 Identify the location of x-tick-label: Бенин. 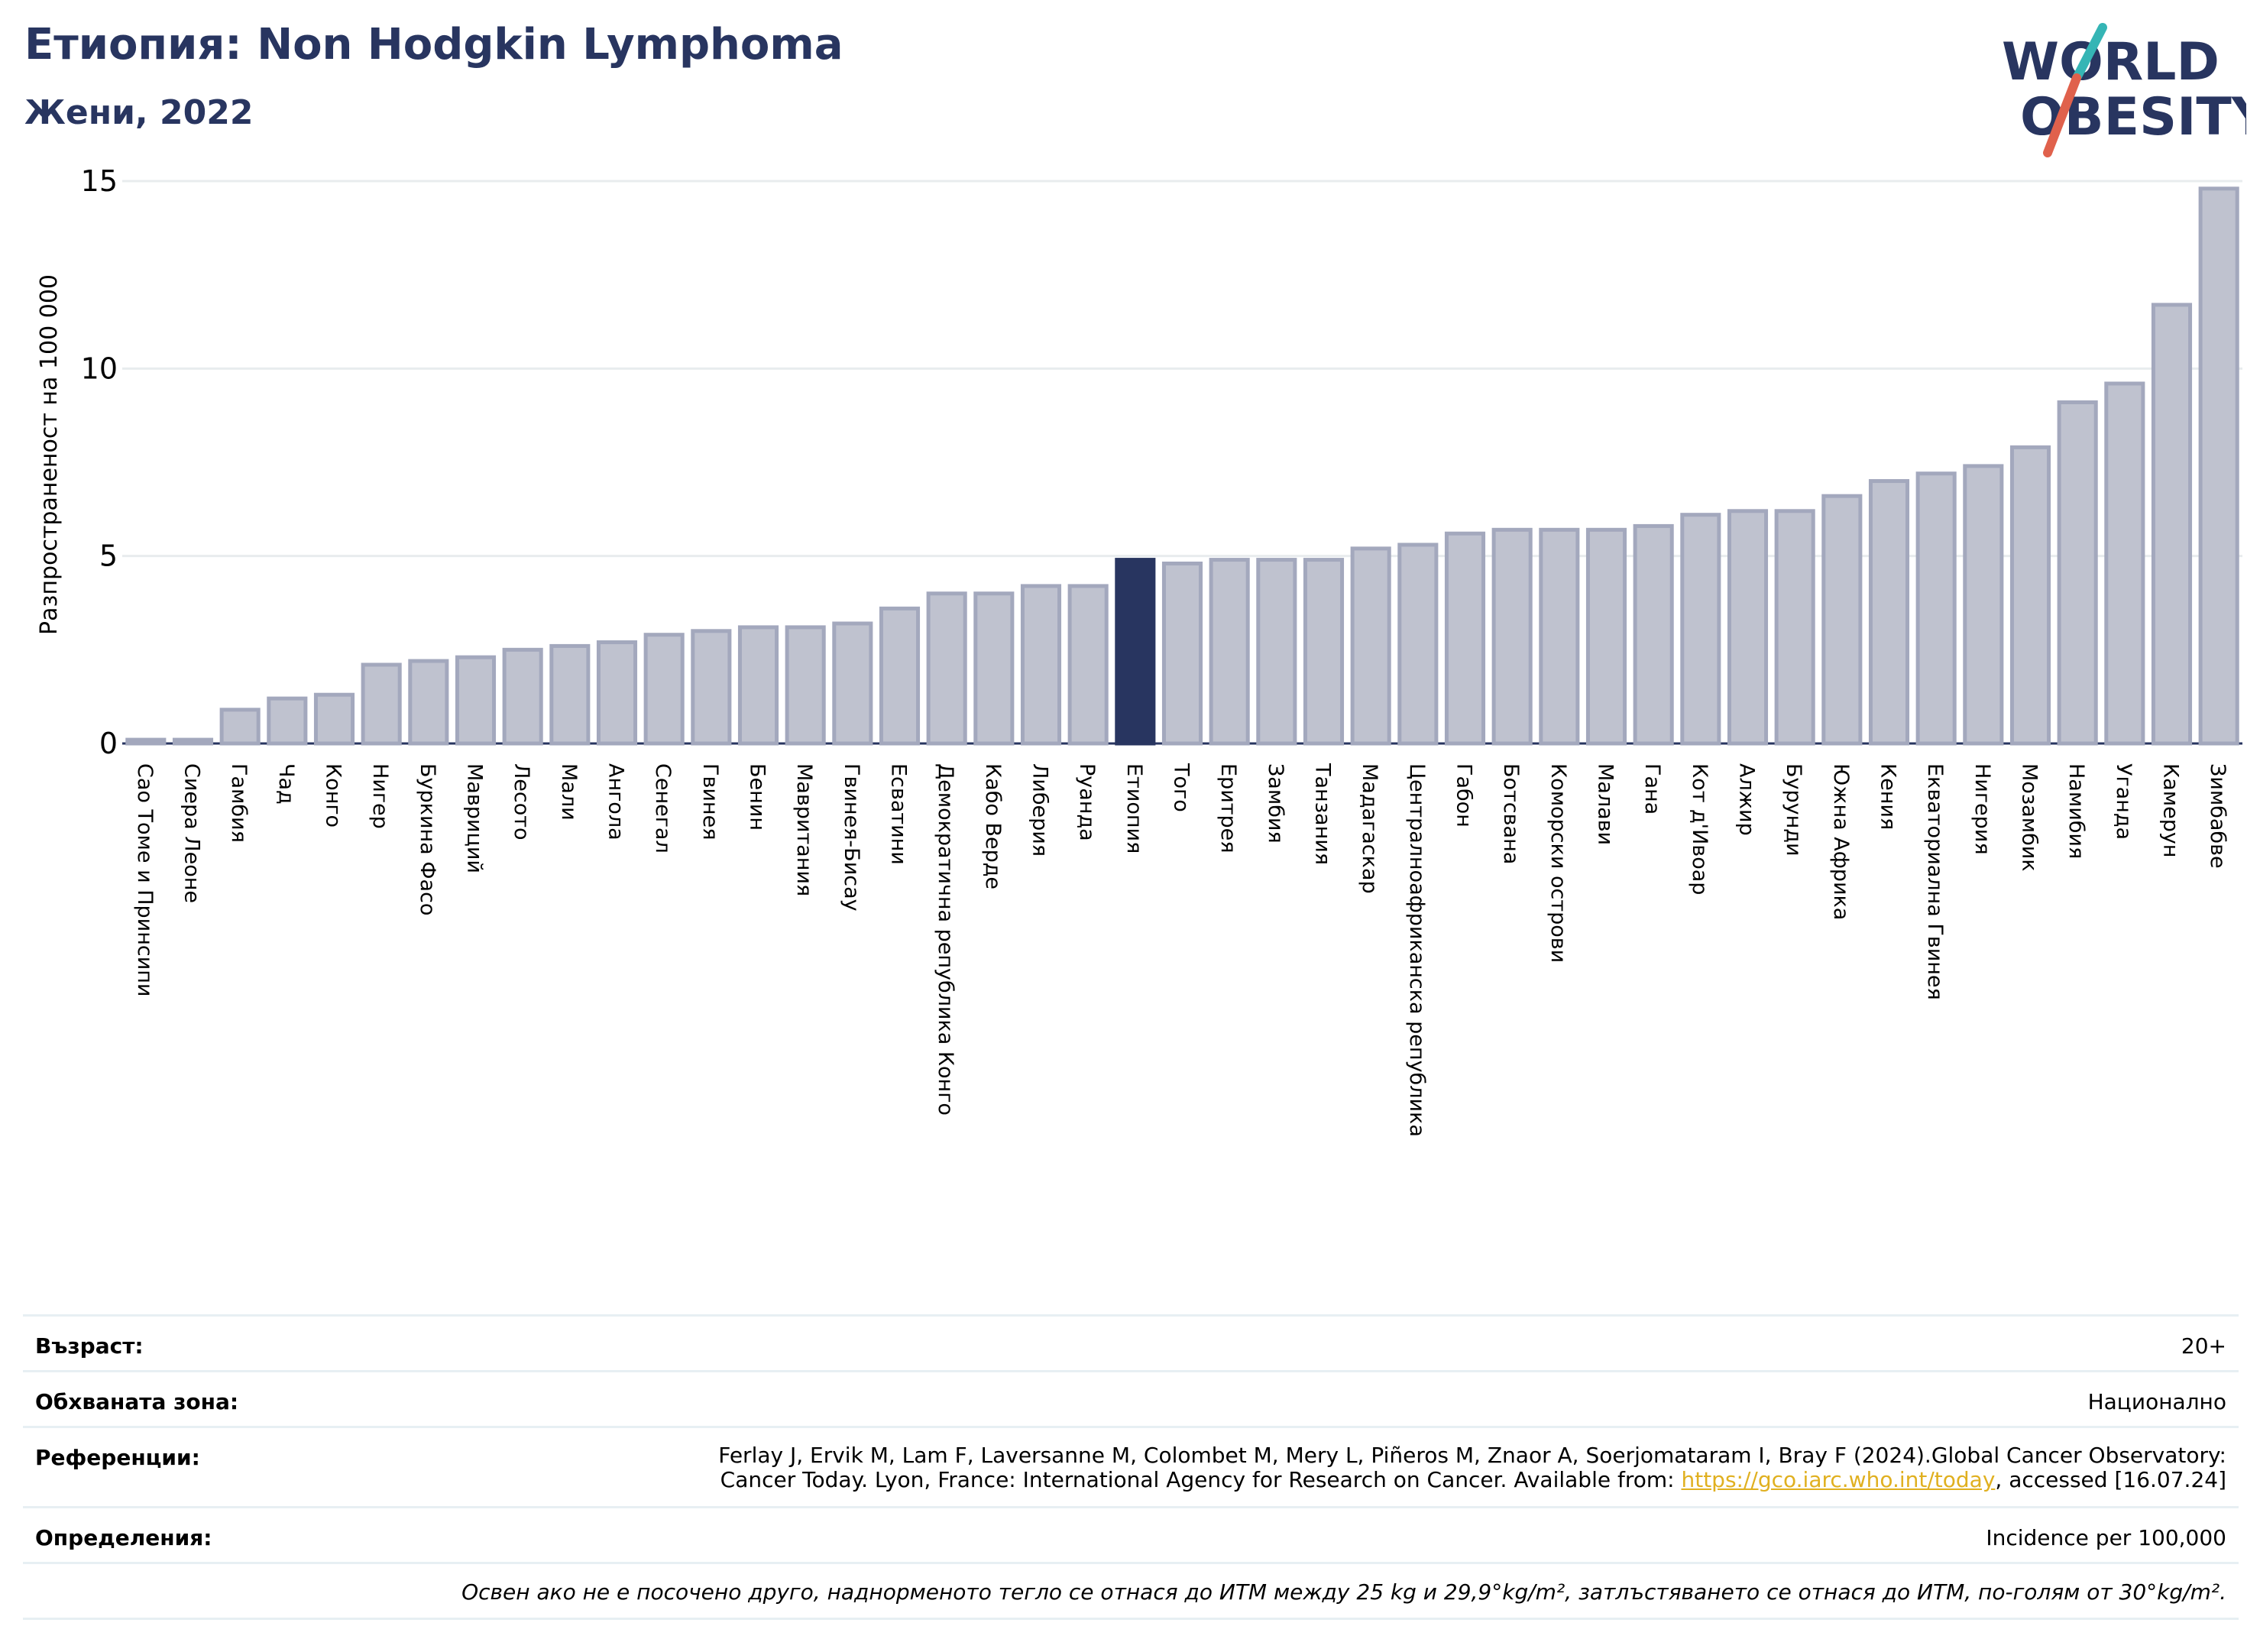
(757, 797).